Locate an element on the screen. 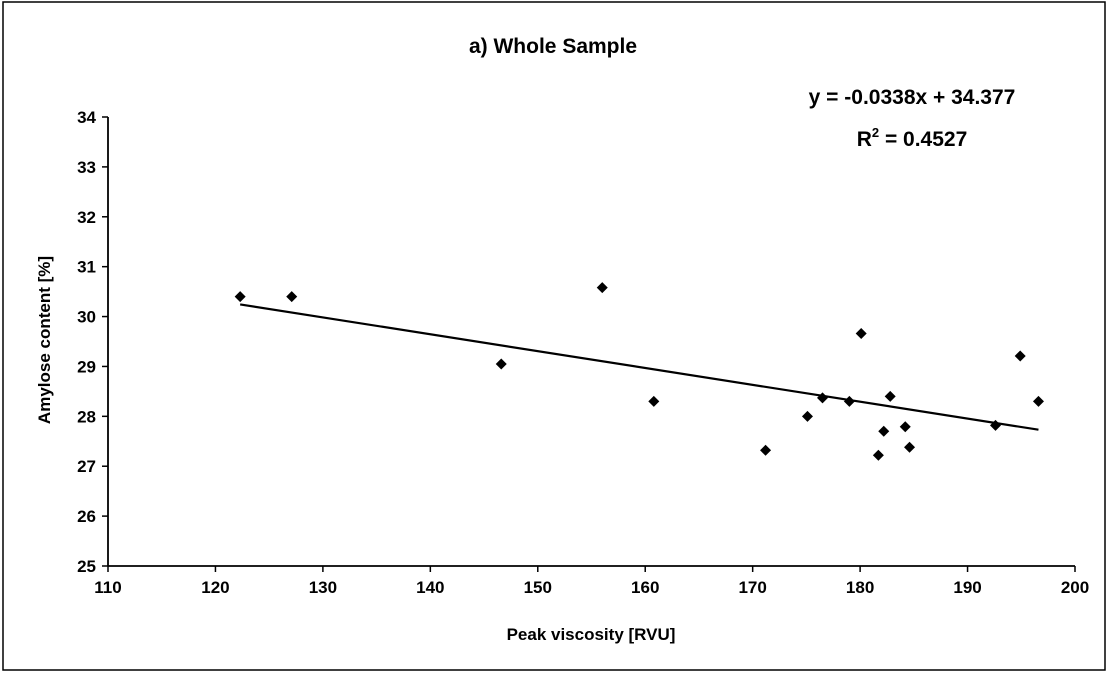 The width and height of the screenshot is (1108, 673). y-tick-label: 28 is located at coordinates (86, 416).